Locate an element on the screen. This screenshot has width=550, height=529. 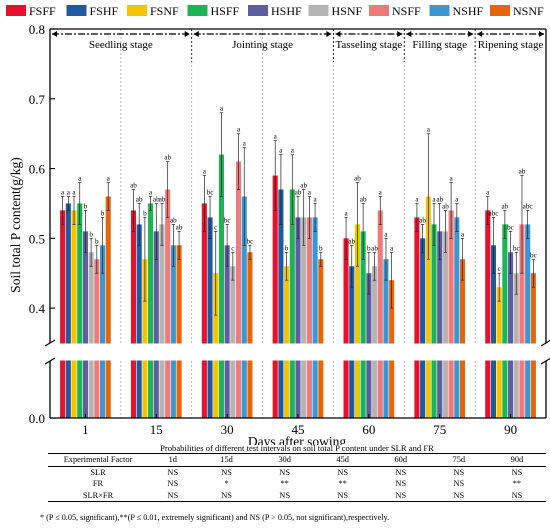
sig-letter-hshf-60: b is located at coordinates (369, 248).